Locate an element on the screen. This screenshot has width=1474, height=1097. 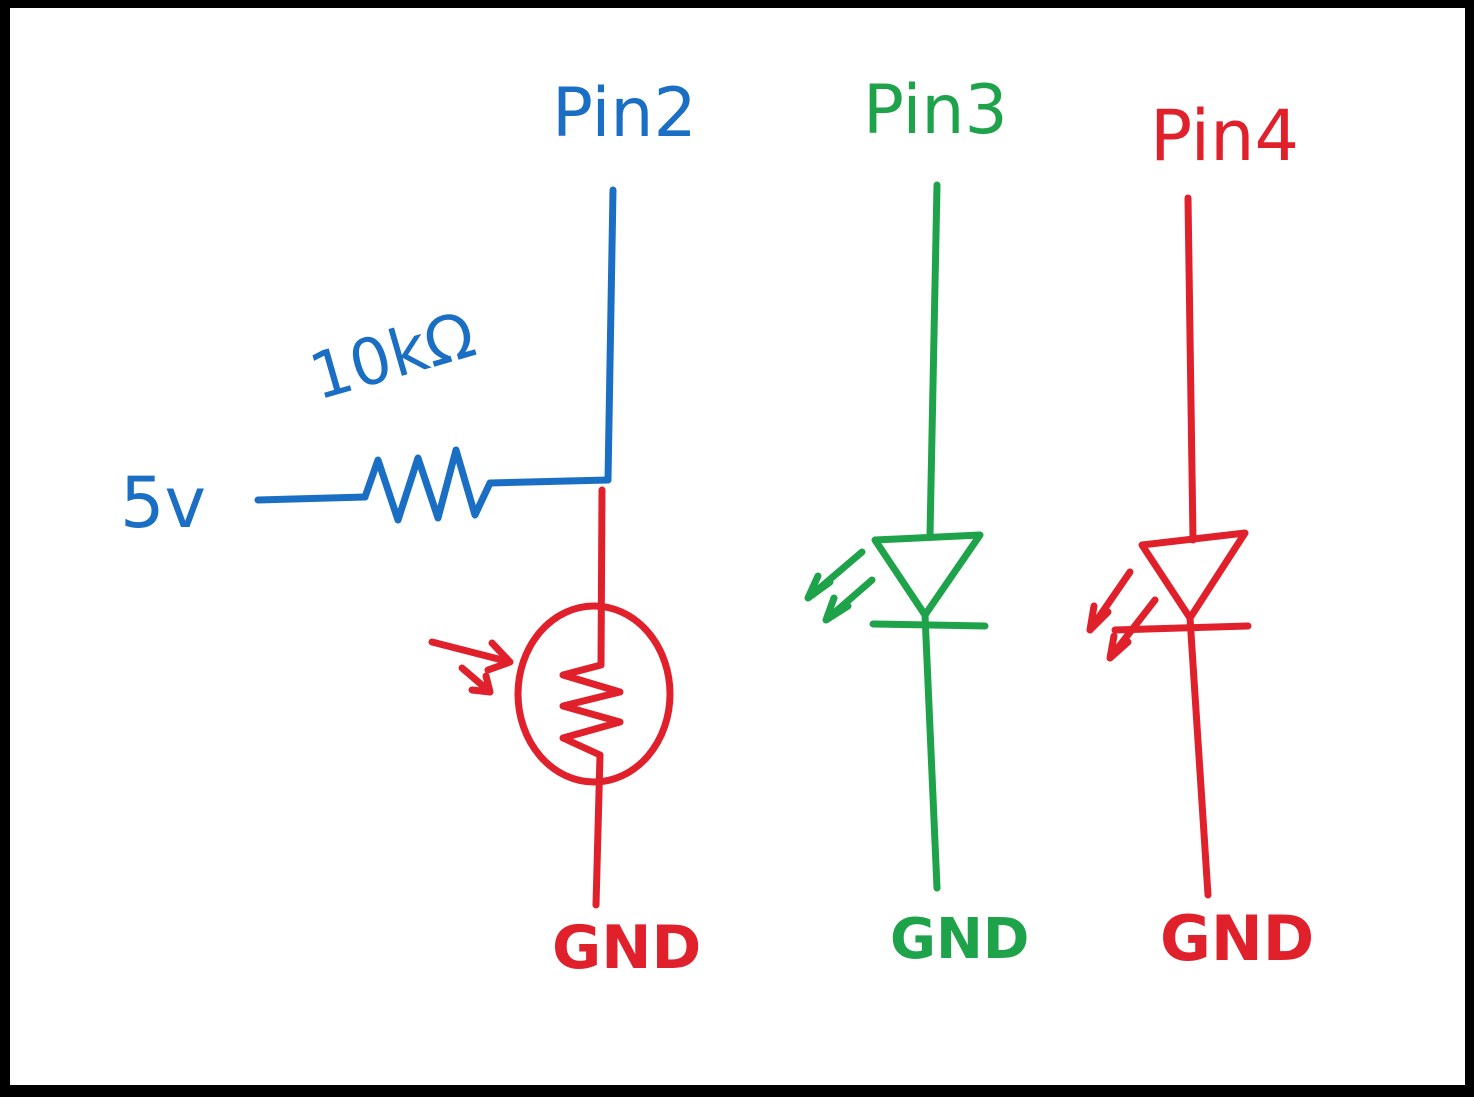
green-led-bar is located at coordinates (929, 625).